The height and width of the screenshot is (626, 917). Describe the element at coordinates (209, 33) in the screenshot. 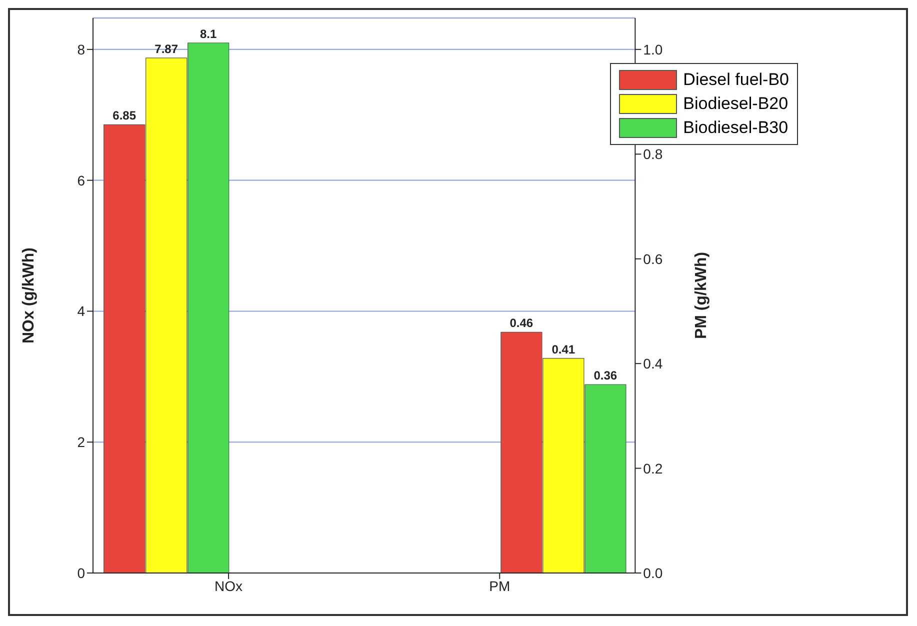

I see `data-label: 8.1` at that location.